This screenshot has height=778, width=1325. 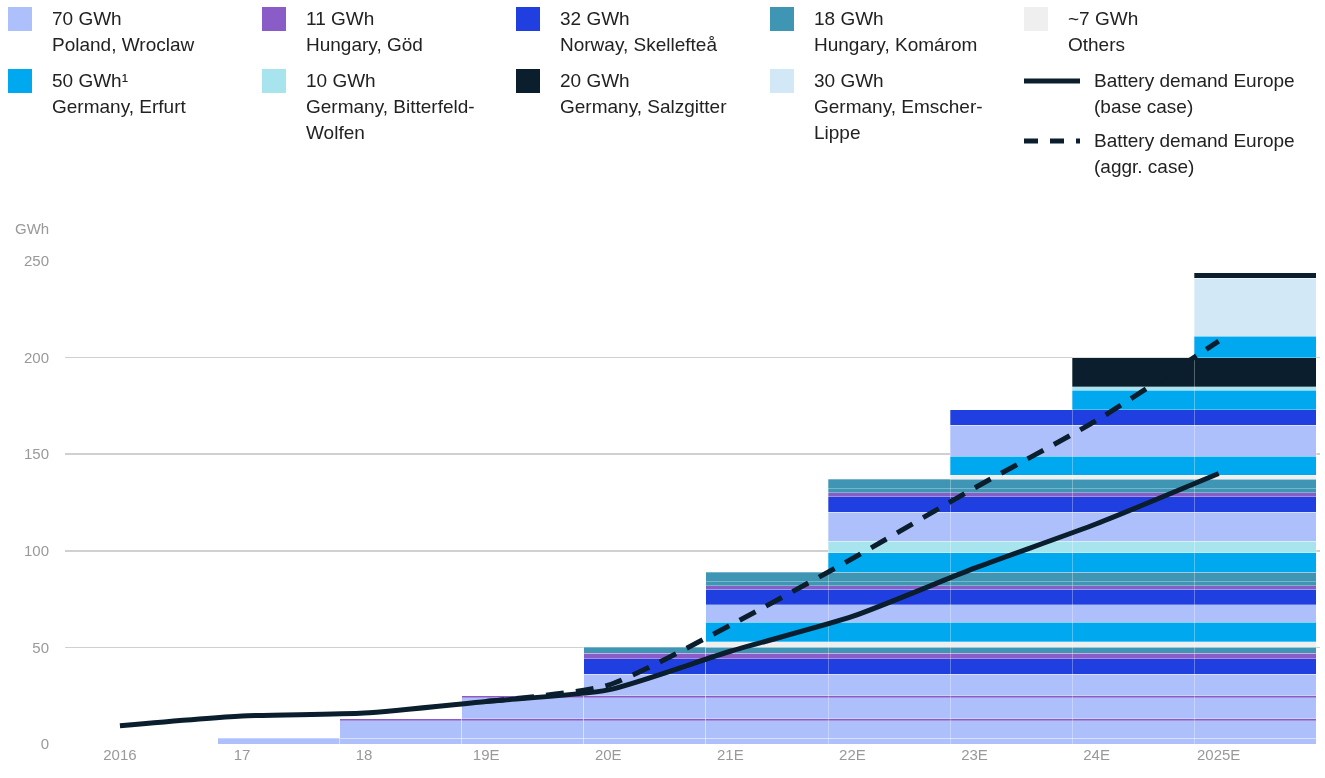 What do you see at coordinates (899, 107) in the screenshot?
I see `legend-label: 30 GWh Germany, Emscher-Lippe` at bounding box center [899, 107].